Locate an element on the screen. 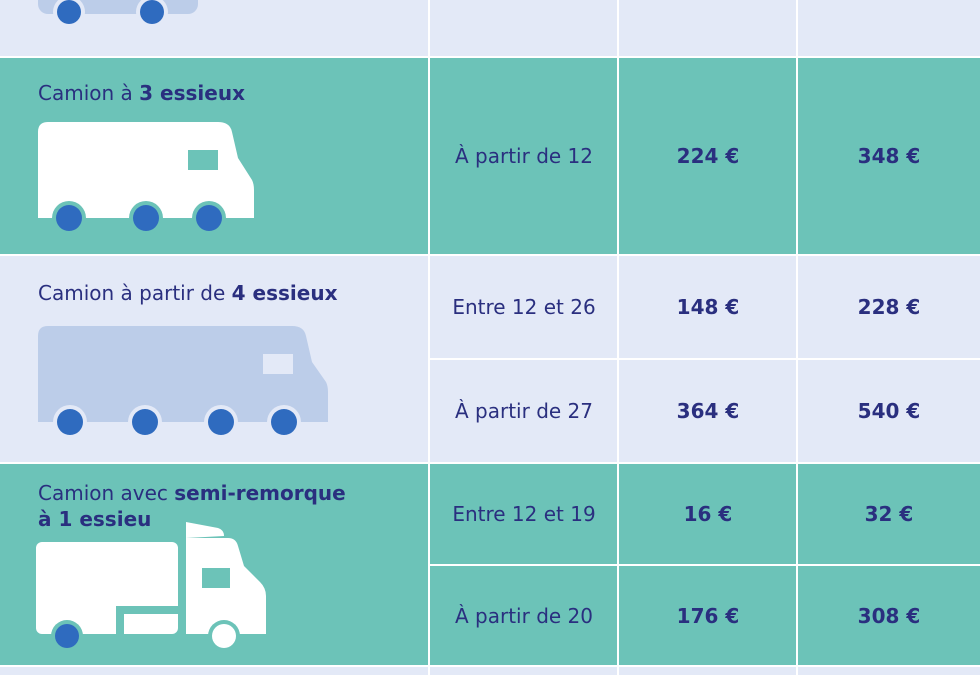  price-cell: 308 € is located at coordinates (889, 615).